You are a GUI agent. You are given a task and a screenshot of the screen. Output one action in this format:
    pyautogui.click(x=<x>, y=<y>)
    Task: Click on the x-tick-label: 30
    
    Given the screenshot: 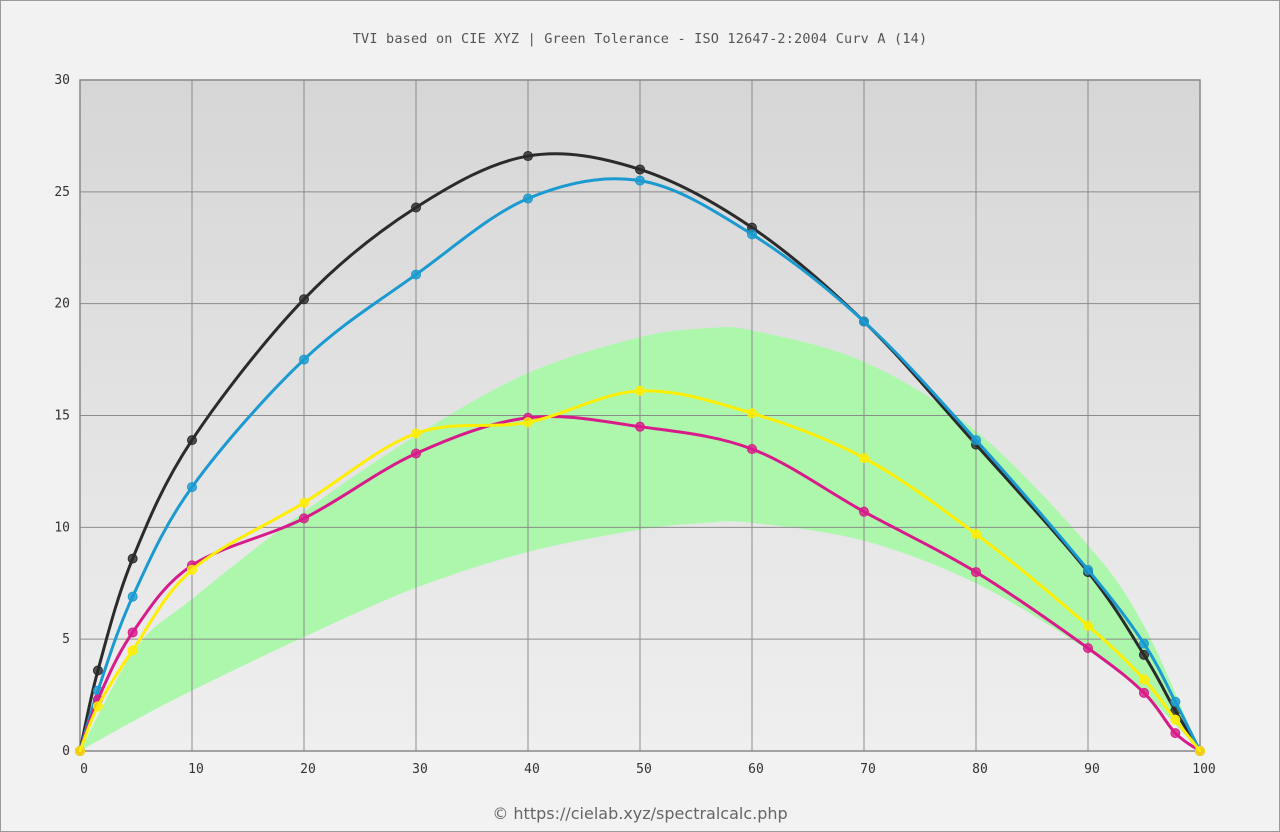 What is the action you would take?
    pyautogui.click(x=420, y=769)
    